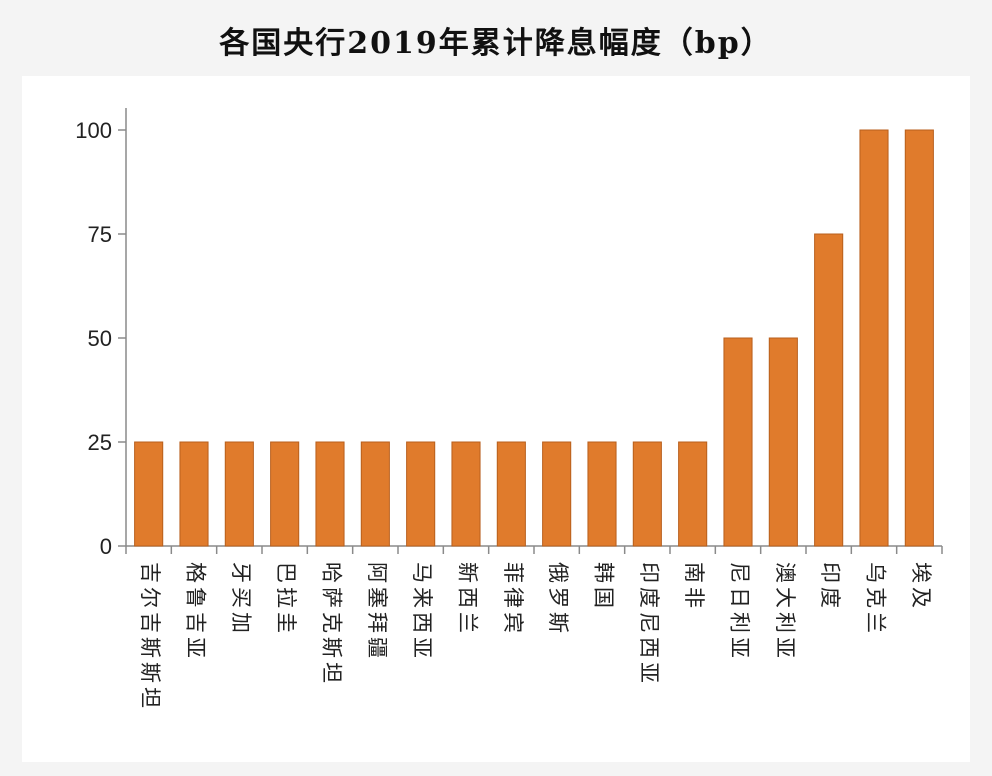  Describe the element at coordinates (150, 637) in the screenshot. I see `x-tick-label: 吉尔吉斯斯坦` at that location.